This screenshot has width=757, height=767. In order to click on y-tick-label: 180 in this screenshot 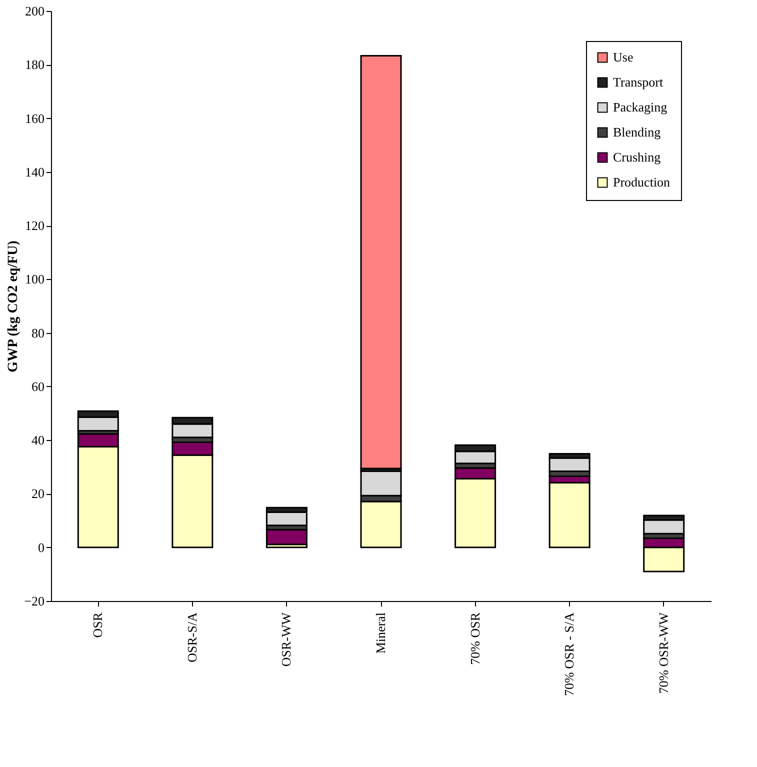, I will do `click(34, 64)`.